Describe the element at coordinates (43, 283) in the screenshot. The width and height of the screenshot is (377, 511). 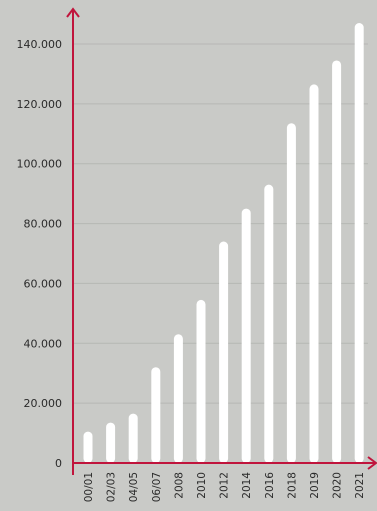
I see `y-tick-label: 60.000` at that location.